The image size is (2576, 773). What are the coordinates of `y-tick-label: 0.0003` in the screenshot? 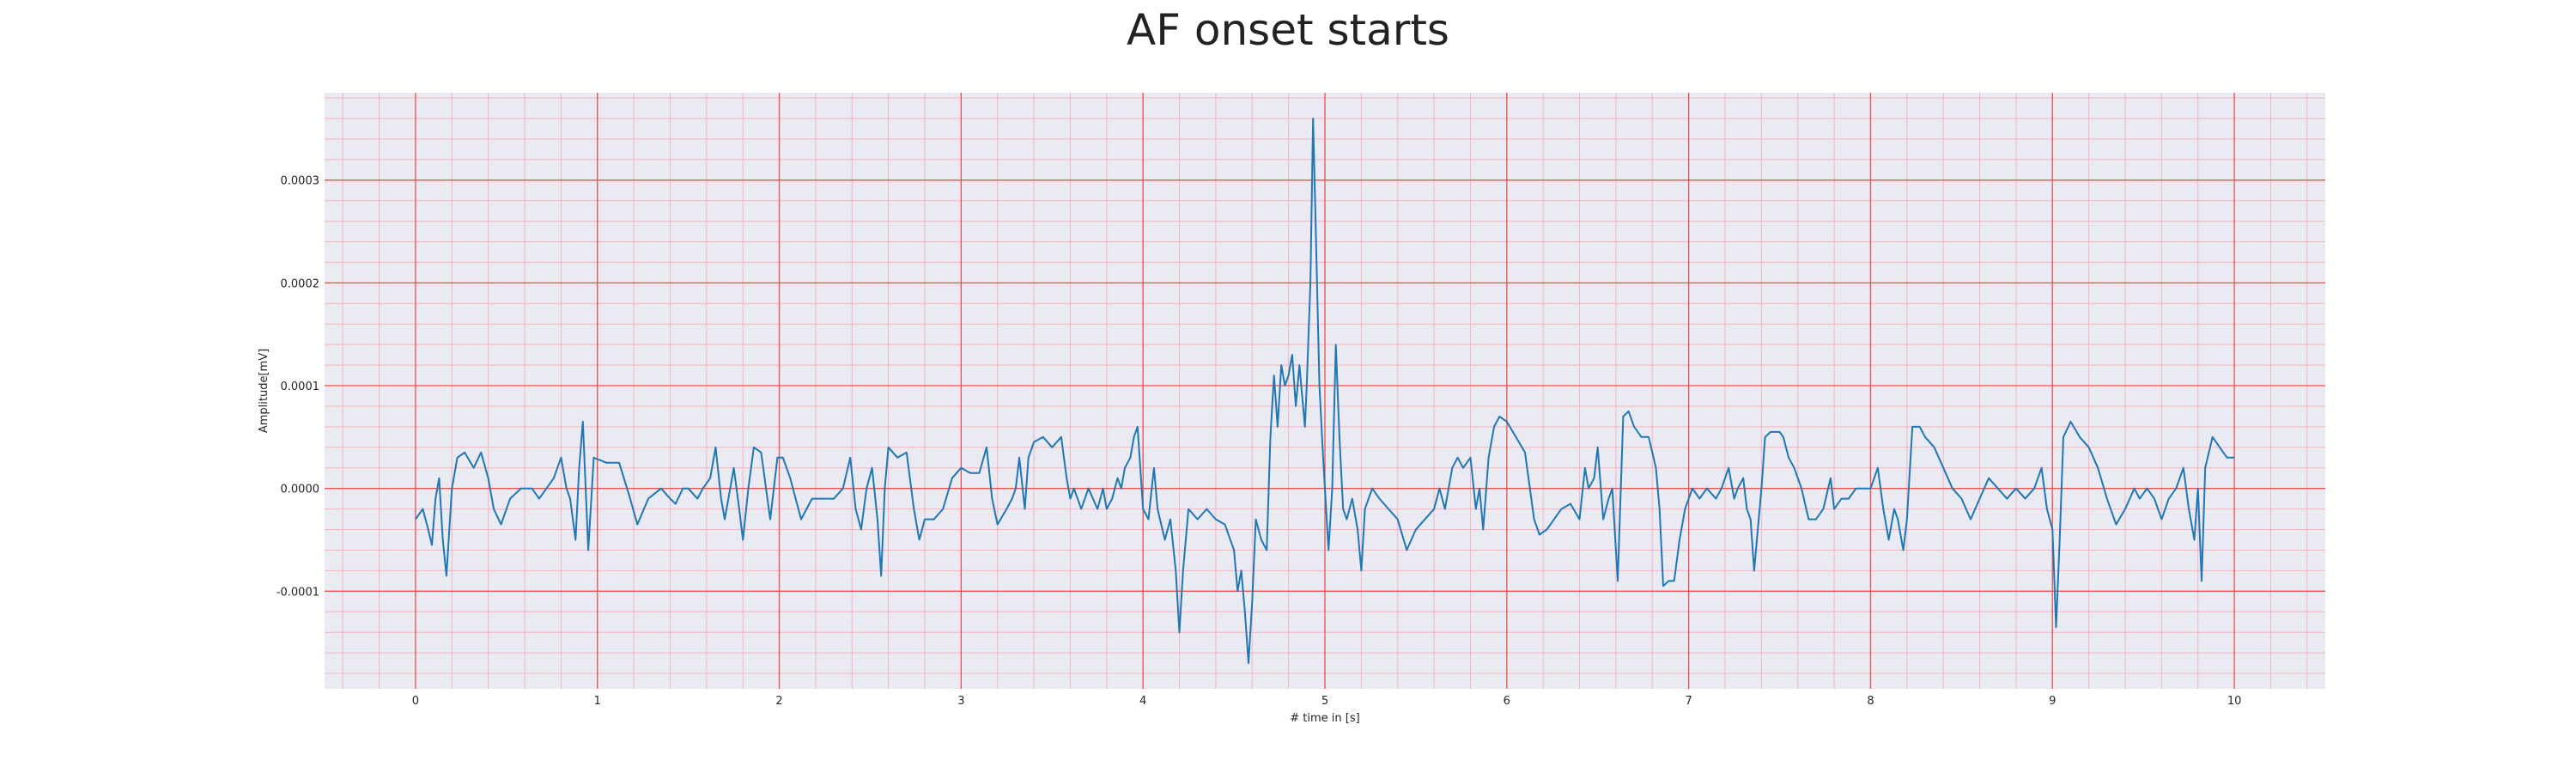 It's located at (301, 181).